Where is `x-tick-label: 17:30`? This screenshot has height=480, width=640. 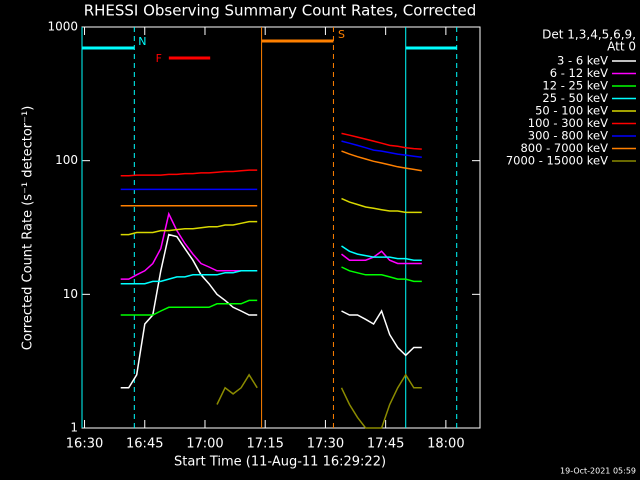
x-tick-label: 17:30 is located at coordinates (325, 444).